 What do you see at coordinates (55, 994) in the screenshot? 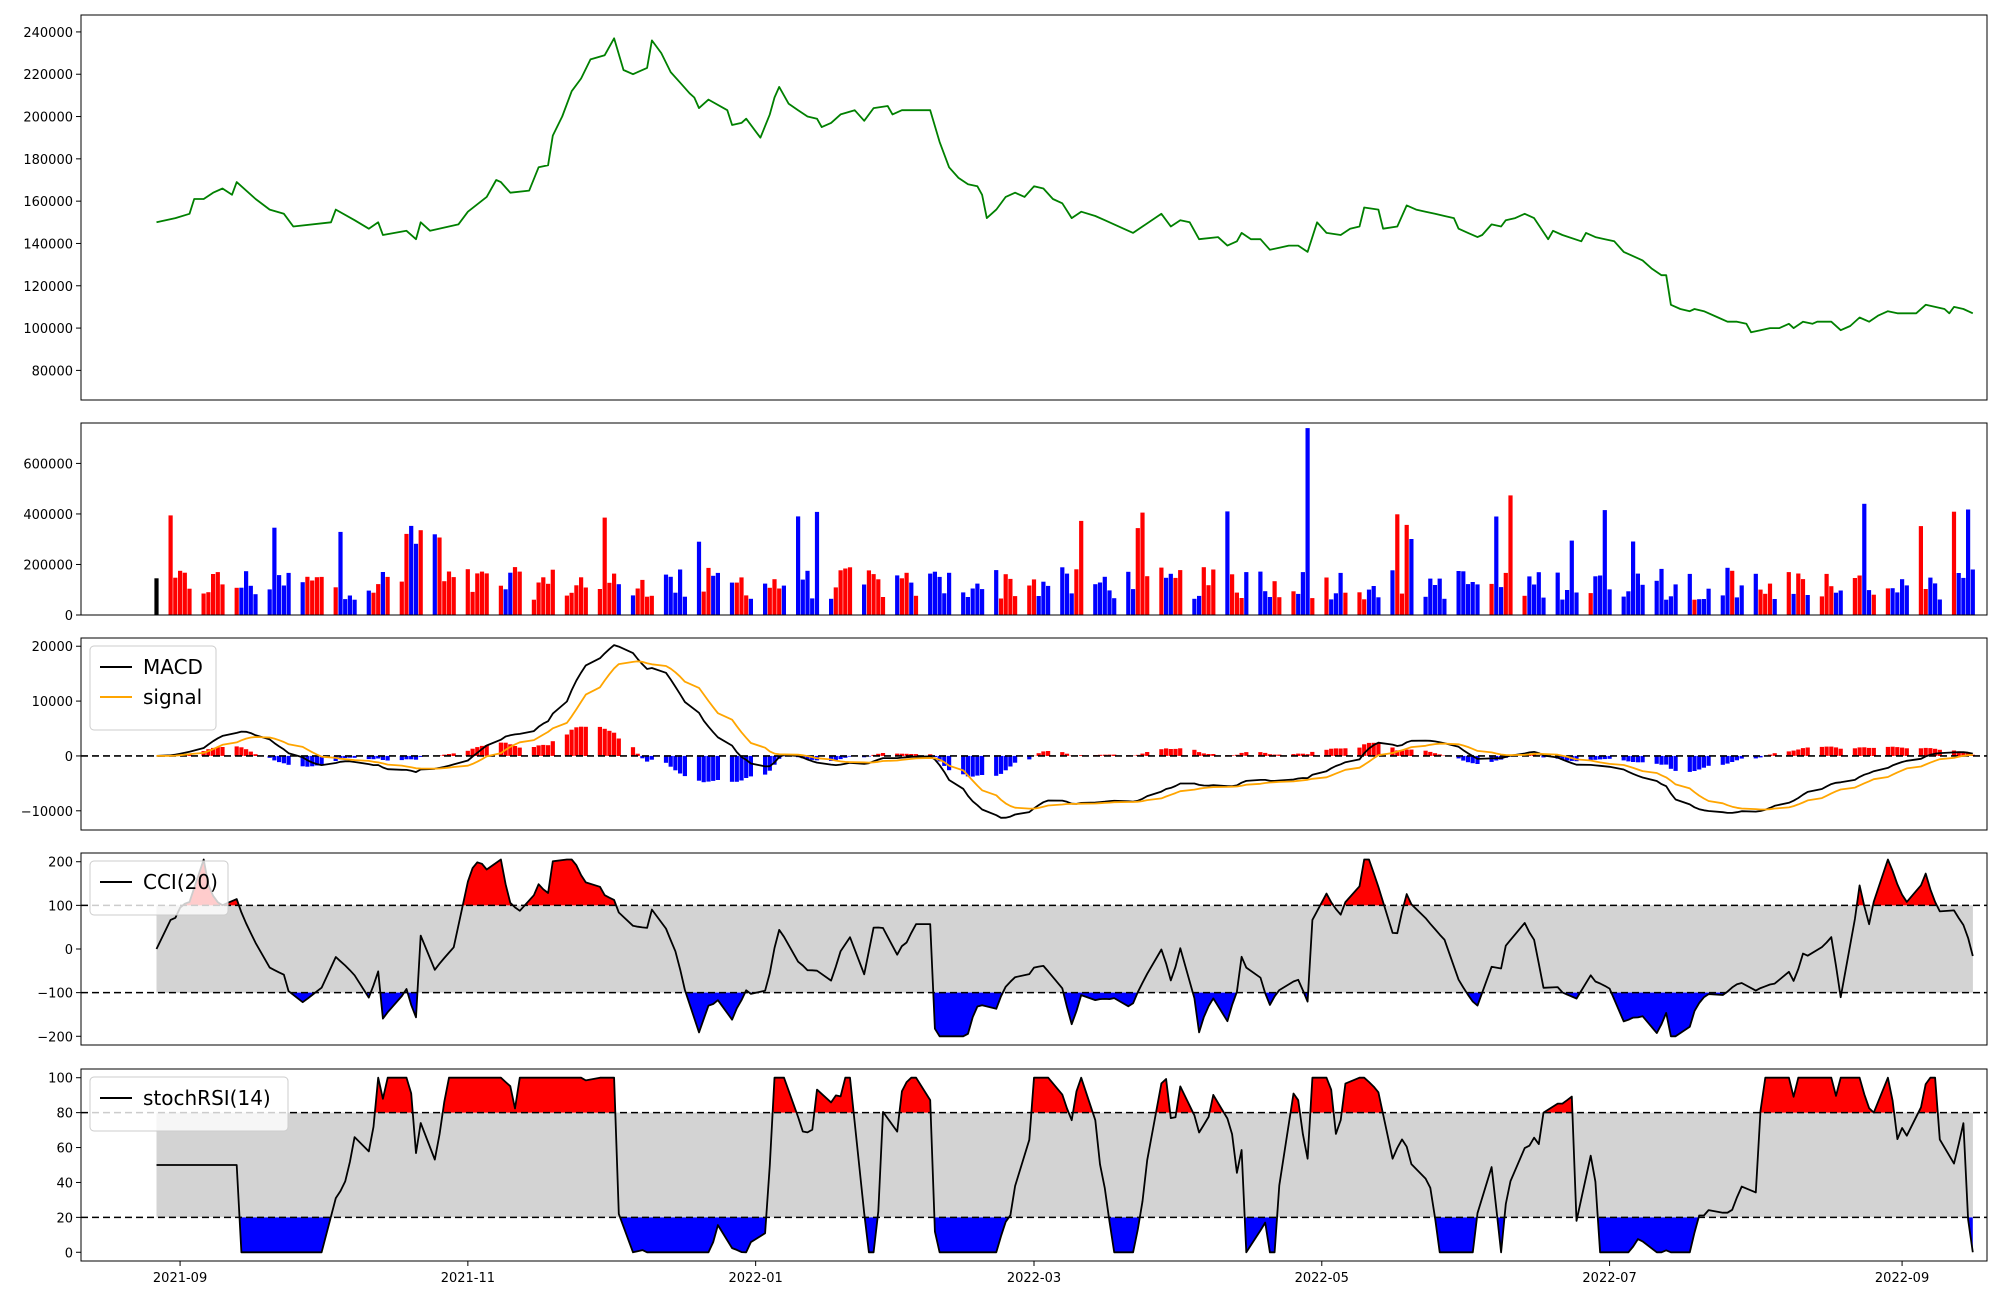
I see `cci-ytick-label: −100` at bounding box center [55, 994].